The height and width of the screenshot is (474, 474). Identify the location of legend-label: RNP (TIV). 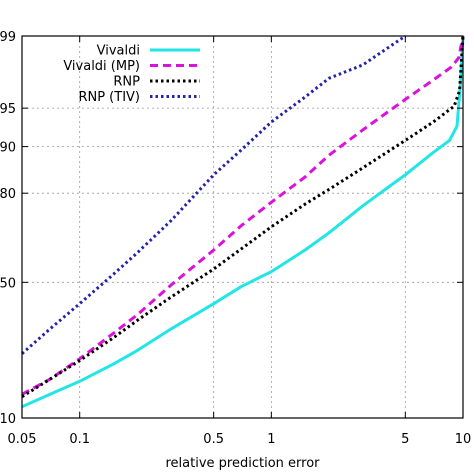
(109, 97).